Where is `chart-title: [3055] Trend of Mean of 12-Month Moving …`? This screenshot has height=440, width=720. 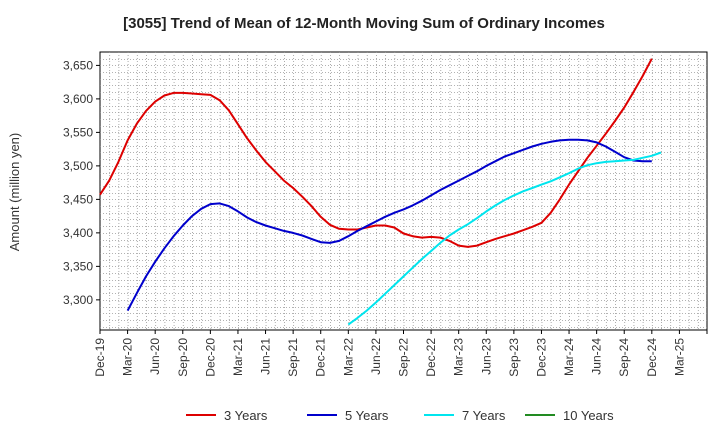 chart-title: [3055] Trend of Mean of 12-Month Moving … is located at coordinates (364, 23).